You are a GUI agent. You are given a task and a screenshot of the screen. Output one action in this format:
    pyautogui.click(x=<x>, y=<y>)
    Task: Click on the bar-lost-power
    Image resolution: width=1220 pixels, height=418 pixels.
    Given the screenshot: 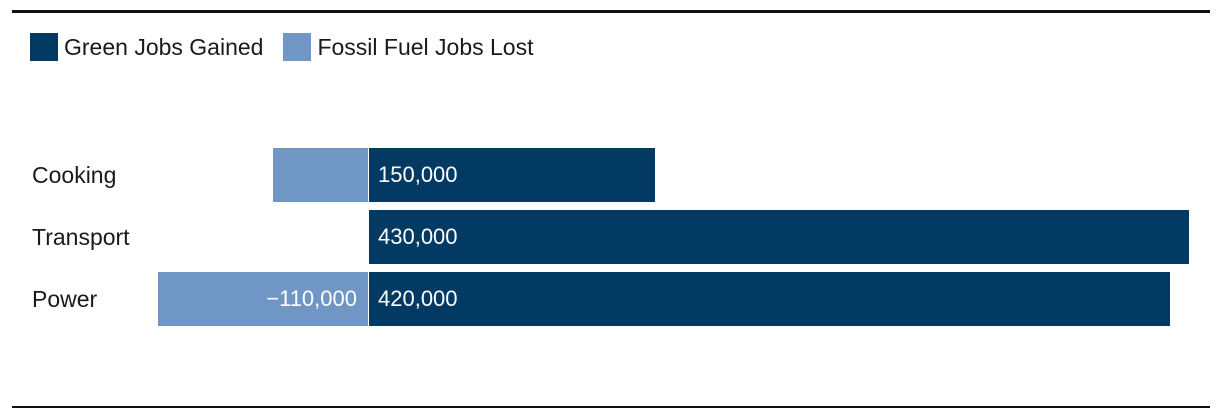 What is the action you would take?
    pyautogui.click(x=263, y=299)
    